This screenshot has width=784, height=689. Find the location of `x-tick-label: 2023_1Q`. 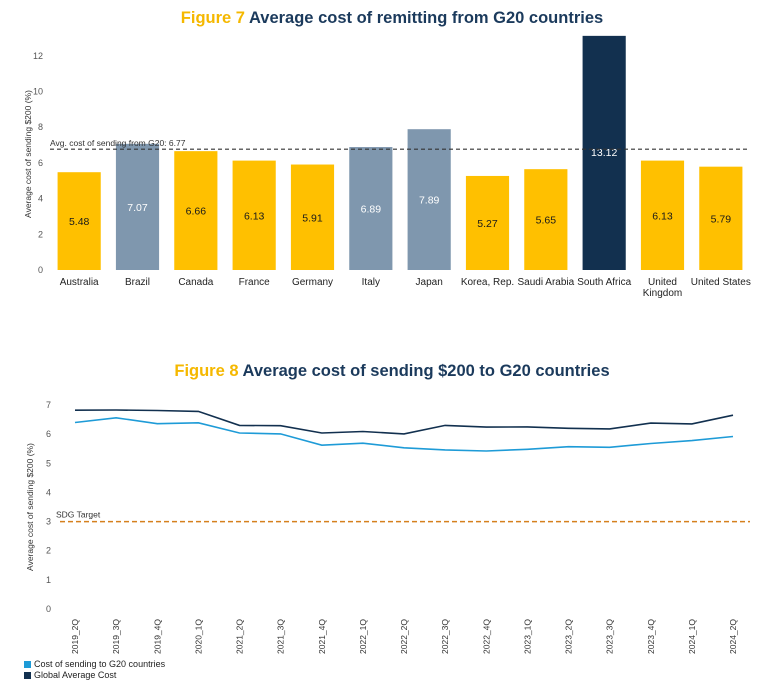

x-tick-label: 2023_1Q is located at coordinates (527, 636).